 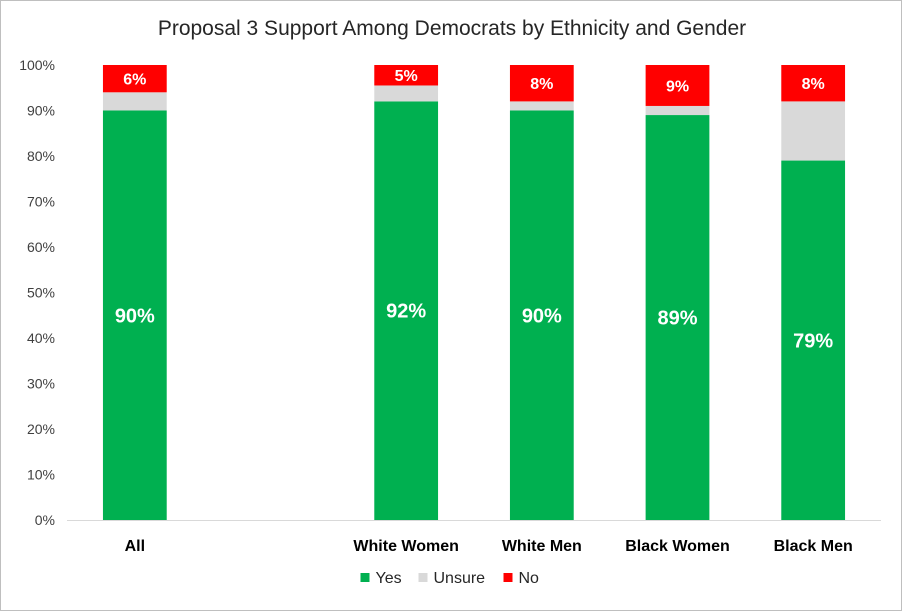 What do you see at coordinates (135, 546) in the screenshot?
I see `category-label: All` at bounding box center [135, 546].